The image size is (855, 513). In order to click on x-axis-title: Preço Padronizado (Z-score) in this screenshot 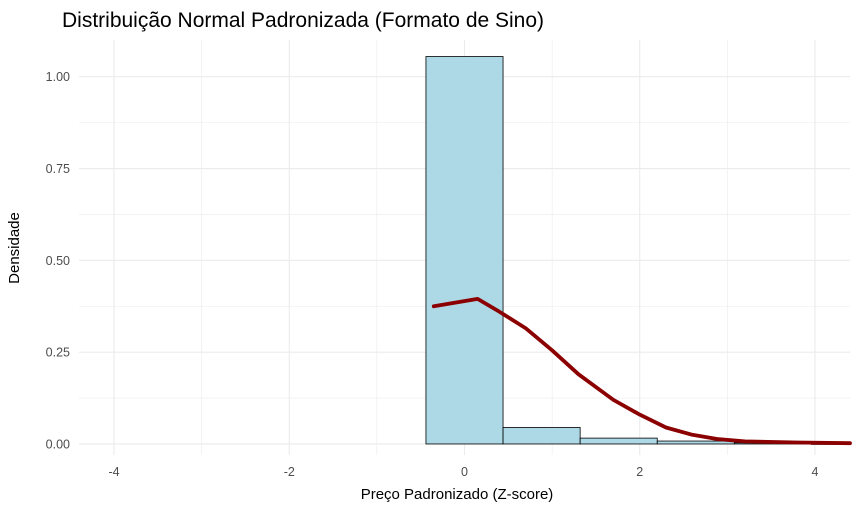, I will do `click(457, 494)`.